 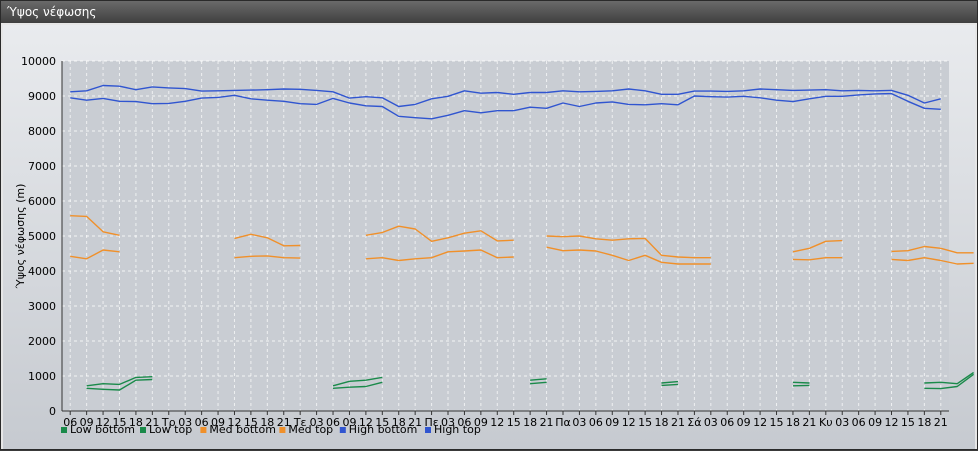 I want to click on y-tick-label: 6000, so click(x=42, y=201).